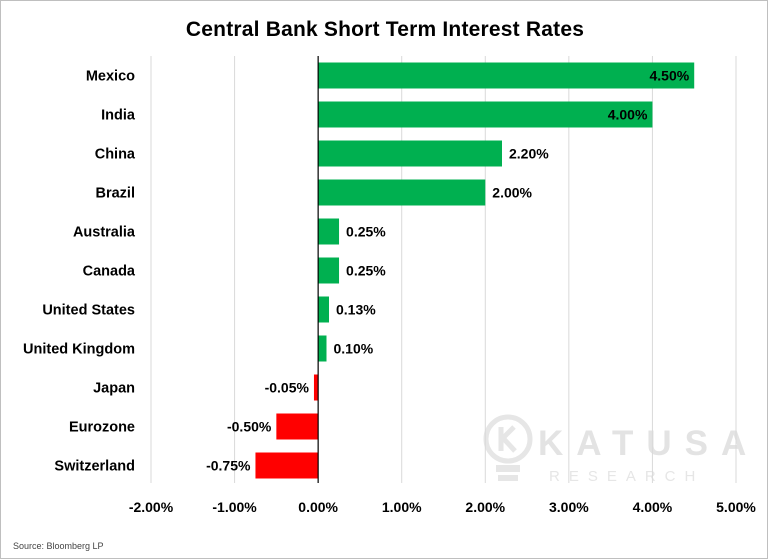  What do you see at coordinates (287, 388) in the screenshot?
I see `data-label-8: -0.05%` at bounding box center [287, 388].